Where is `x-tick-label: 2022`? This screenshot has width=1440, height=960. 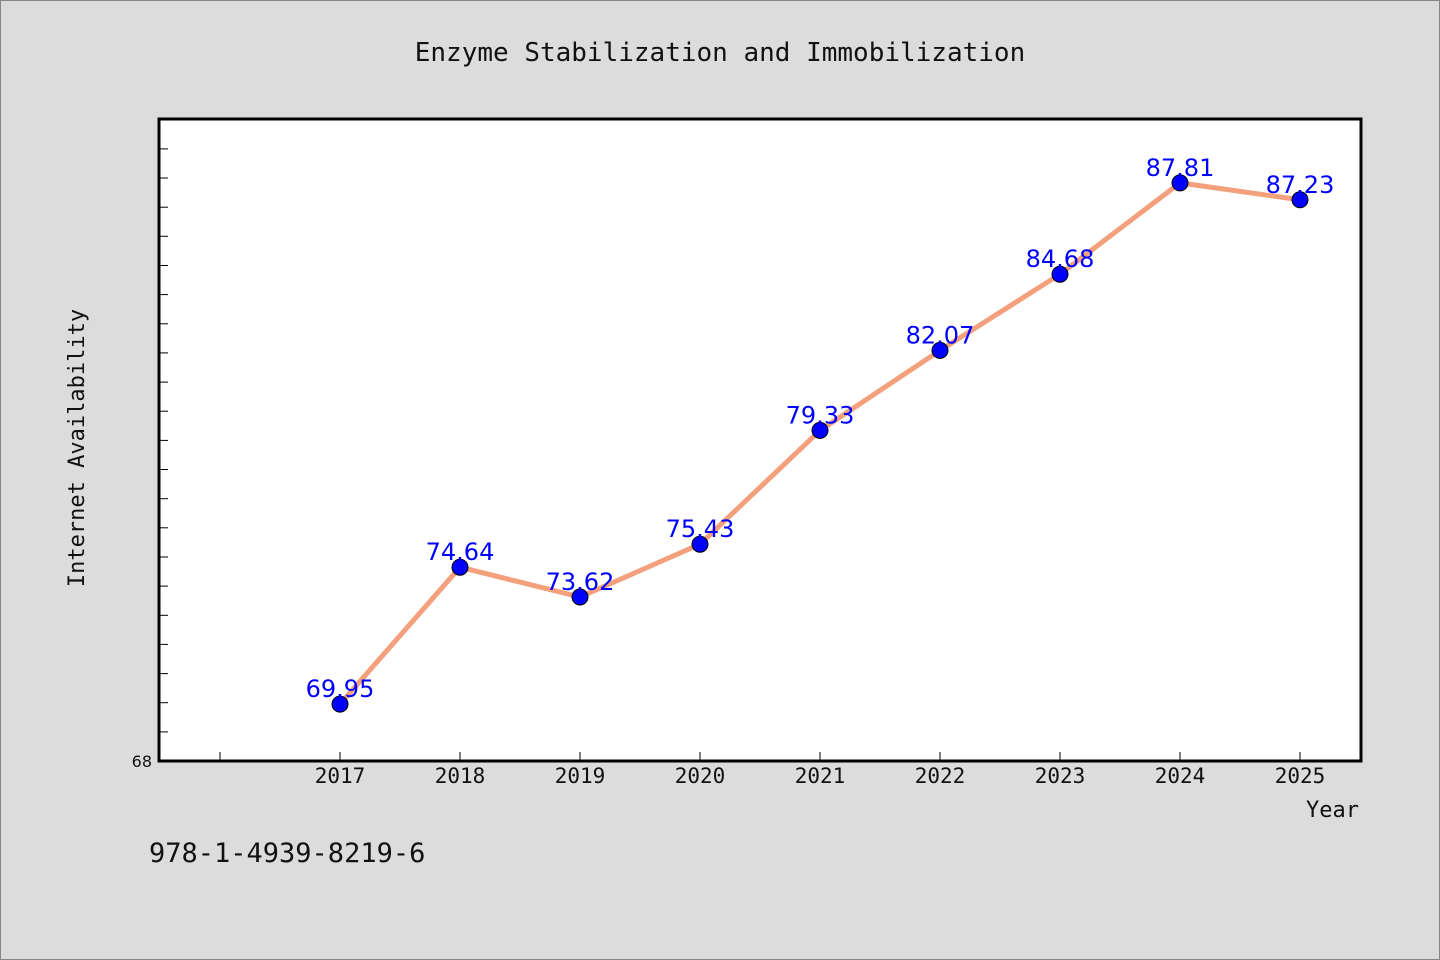
x-tick-label: 2022 is located at coordinates (940, 776).